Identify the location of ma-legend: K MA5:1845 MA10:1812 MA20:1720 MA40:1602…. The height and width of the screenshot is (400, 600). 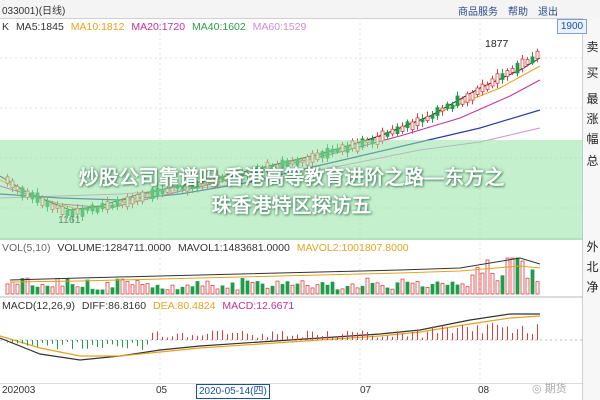
(156, 27).